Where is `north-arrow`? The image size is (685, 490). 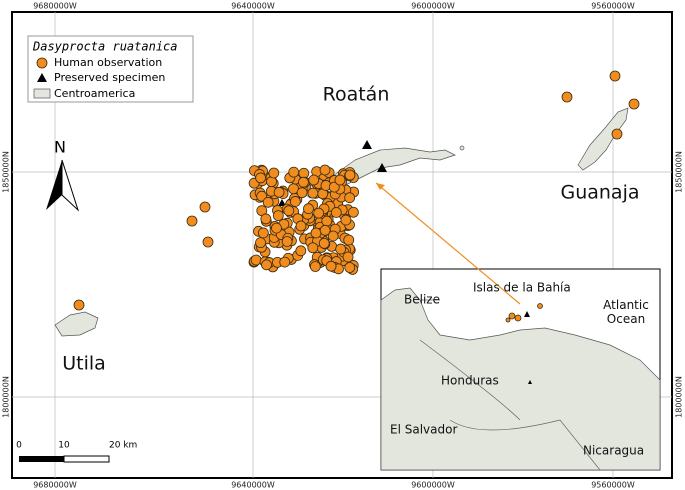 north-arrow is located at coordinates (70, 185).